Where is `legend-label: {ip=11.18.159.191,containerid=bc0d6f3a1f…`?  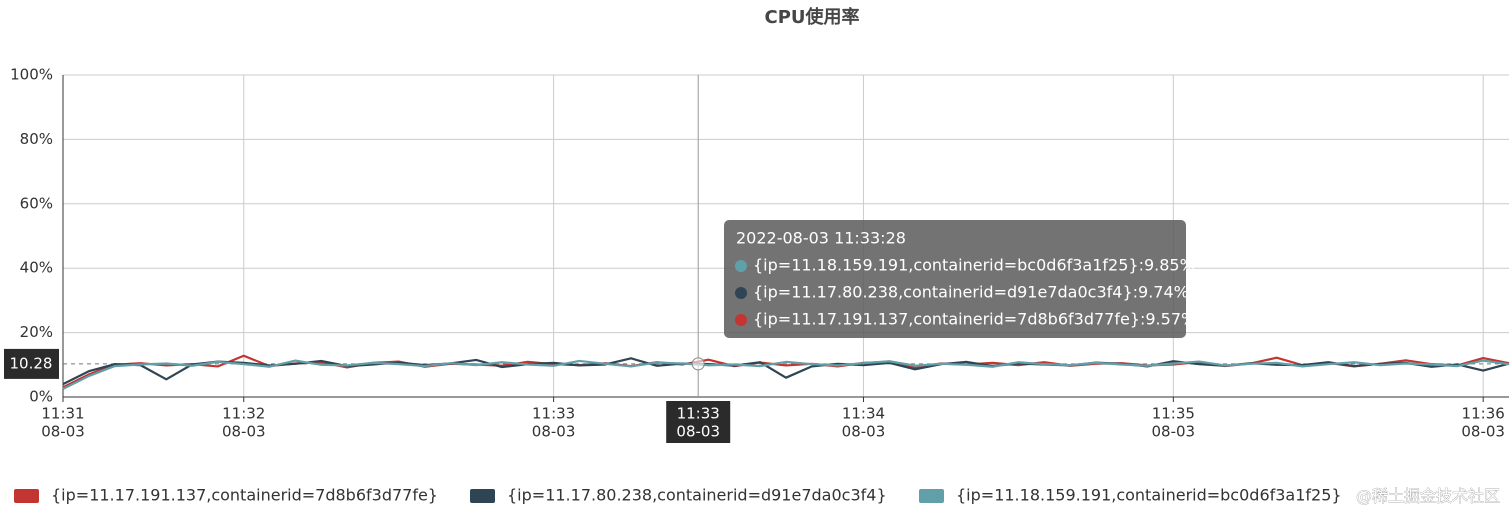 legend-label: {ip=11.18.159.191,containerid=bc0d6f3a1f… is located at coordinates (1149, 495).